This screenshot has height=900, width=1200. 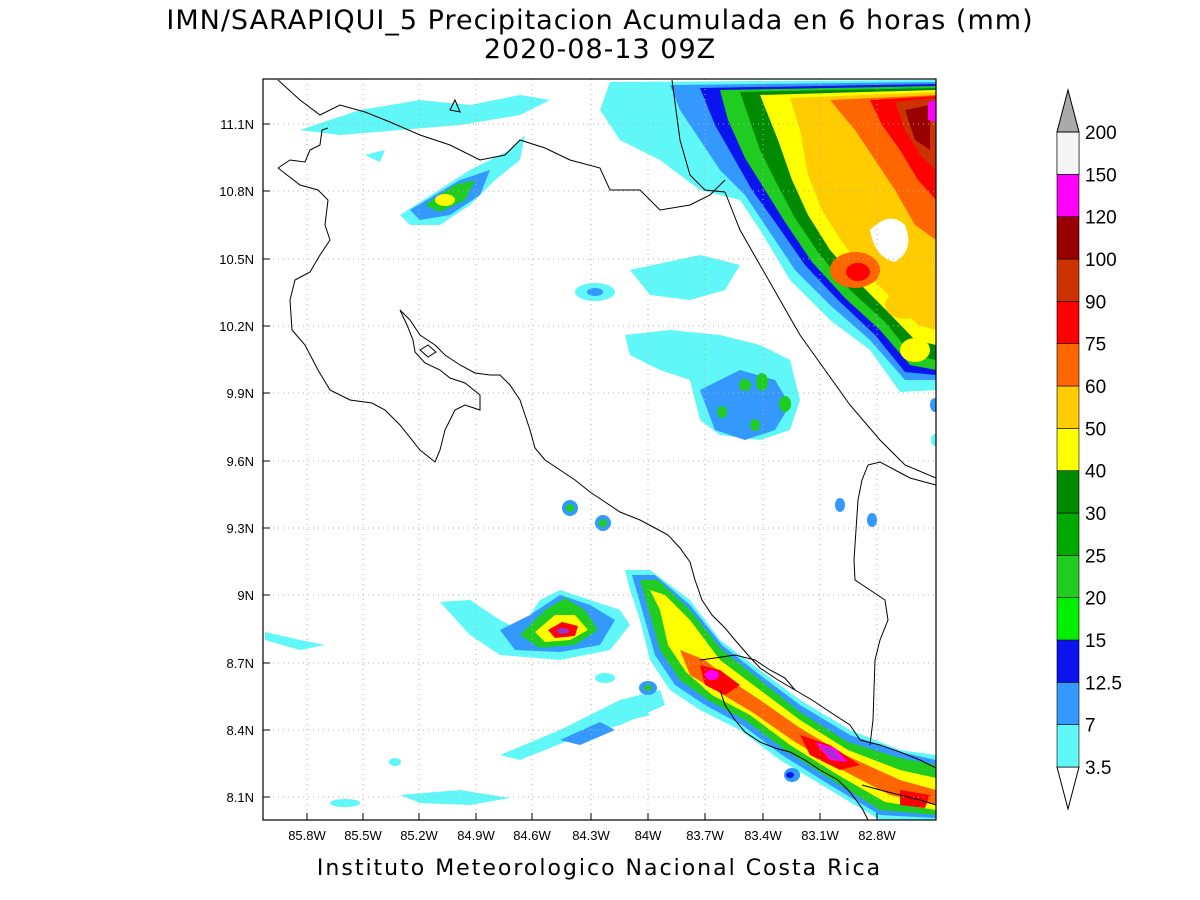 What do you see at coordinates (1095, 429) in the screenshot?
I see `colorbar-label: 50` at bounding box center [1095, 429].